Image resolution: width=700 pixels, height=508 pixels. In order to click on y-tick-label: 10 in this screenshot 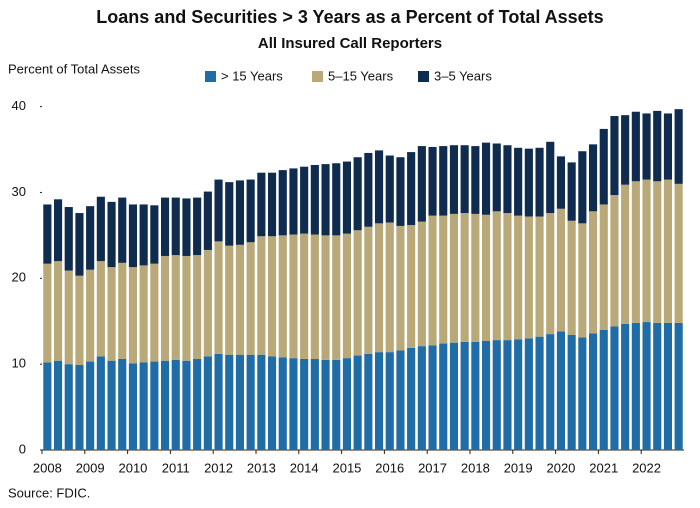, I will do `click(19, 363)`.